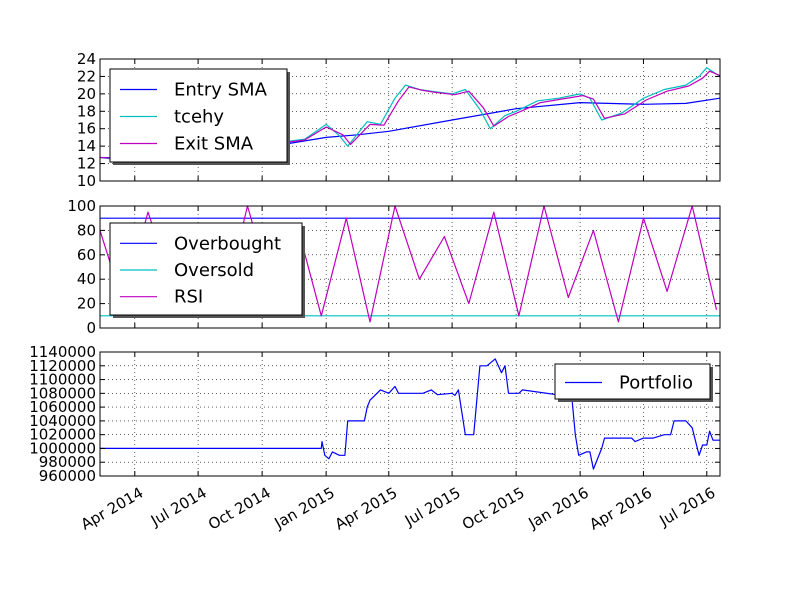 The height and width of the screenshot is (596, 800). What do you see at coordinates (421, 267) in the screenshot?
I see `rsi-x-ticks` at bounding box center [421, 267].